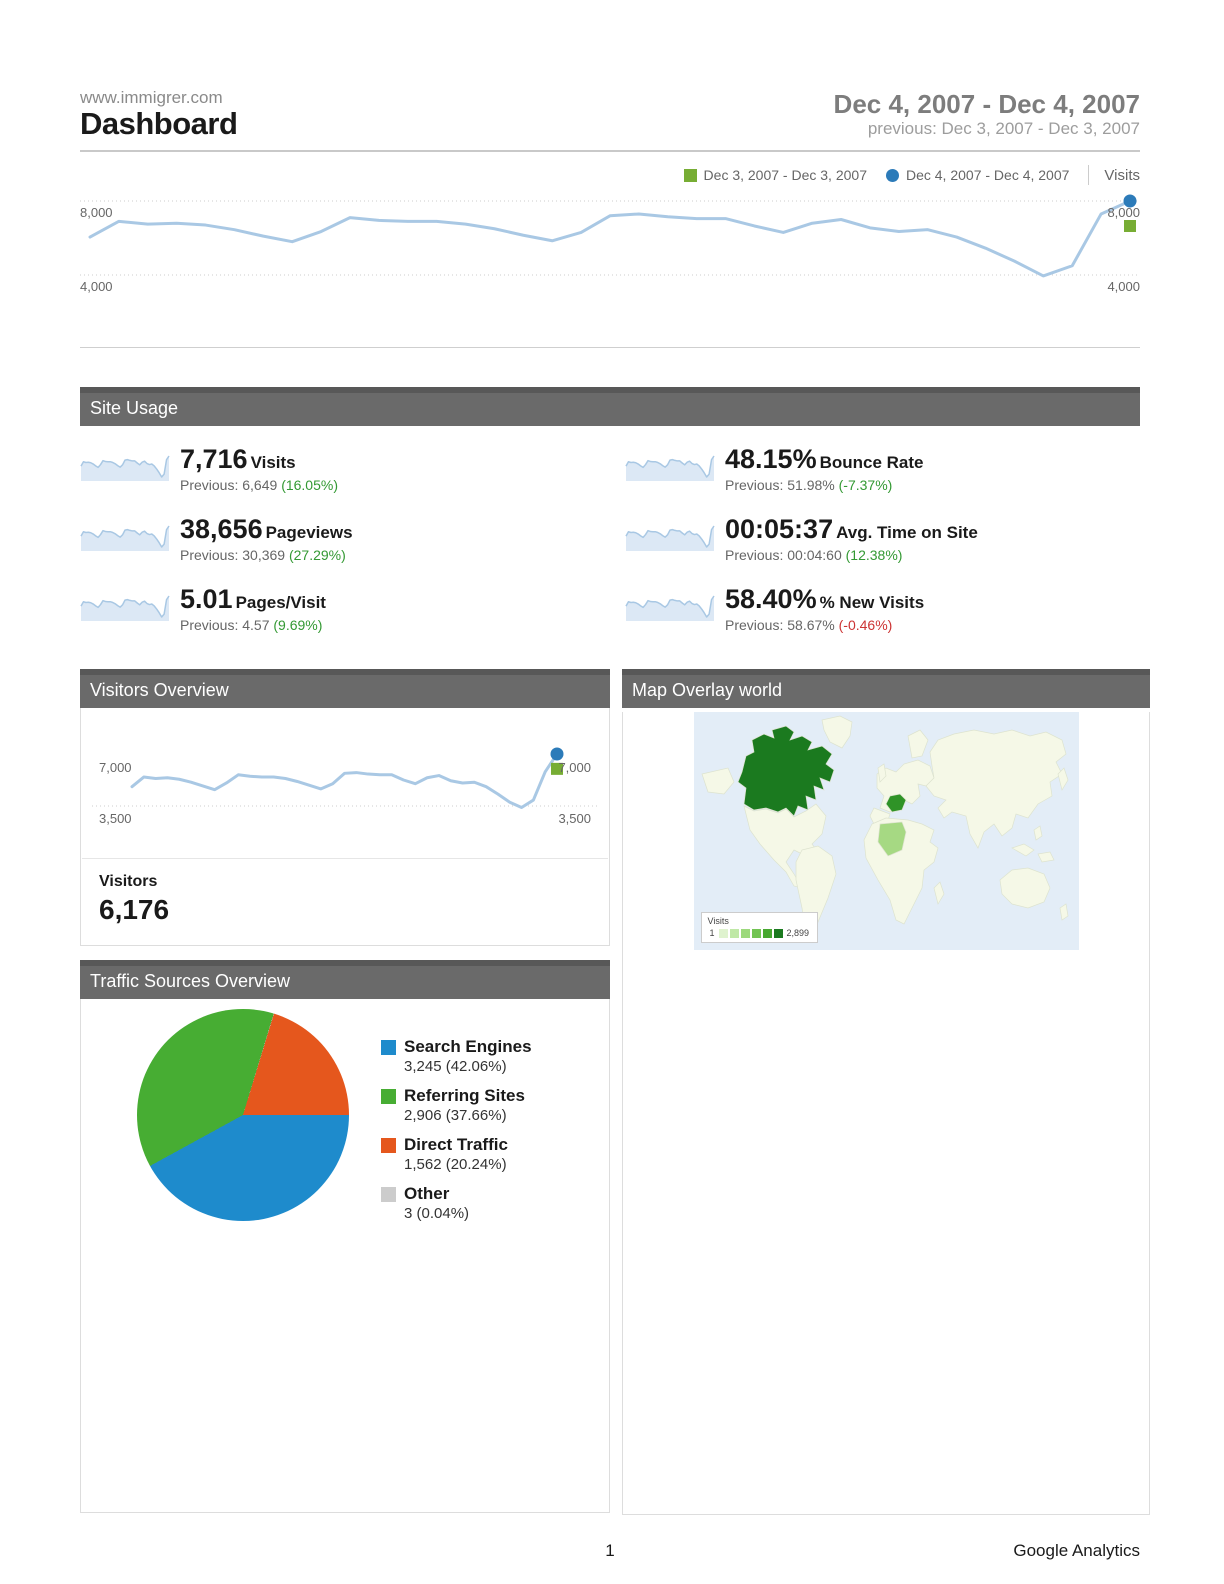  Describe the element at coordinates (1076, 1550) in the screenshot. I see `google-analytics-brand: Google Analytics` at that location.